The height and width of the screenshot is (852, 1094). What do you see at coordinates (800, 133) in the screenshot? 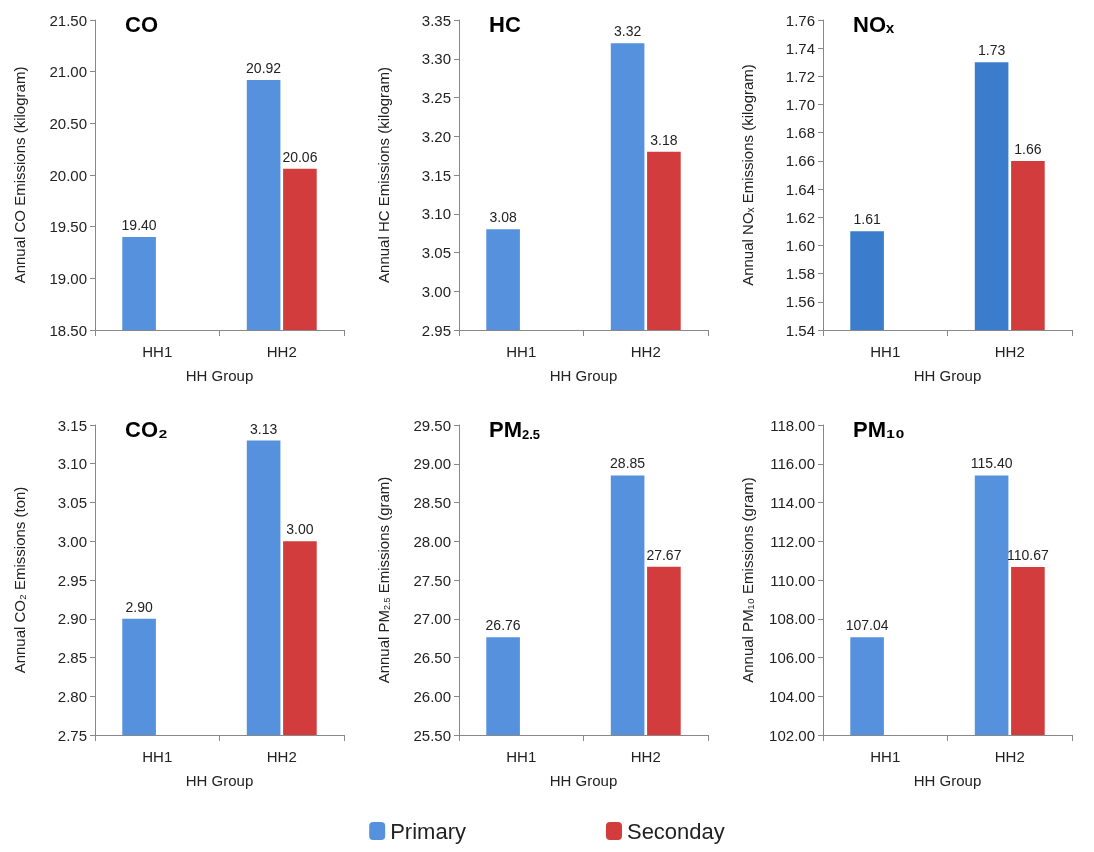
I see `y-tick-label: 1.68` at bounding box center [800, 133].